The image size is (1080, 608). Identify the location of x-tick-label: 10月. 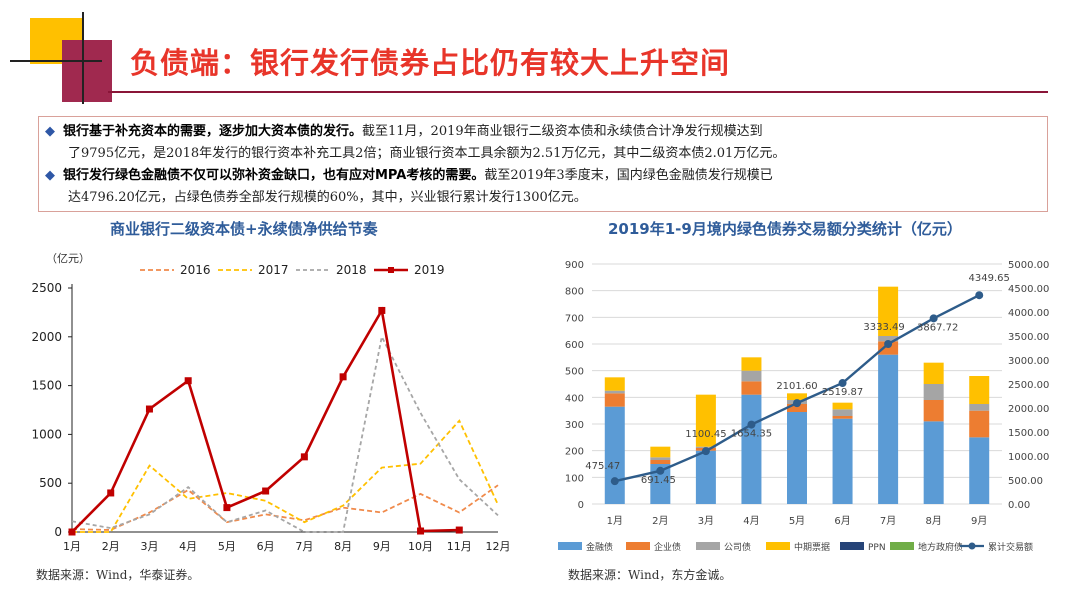
(420, 546).